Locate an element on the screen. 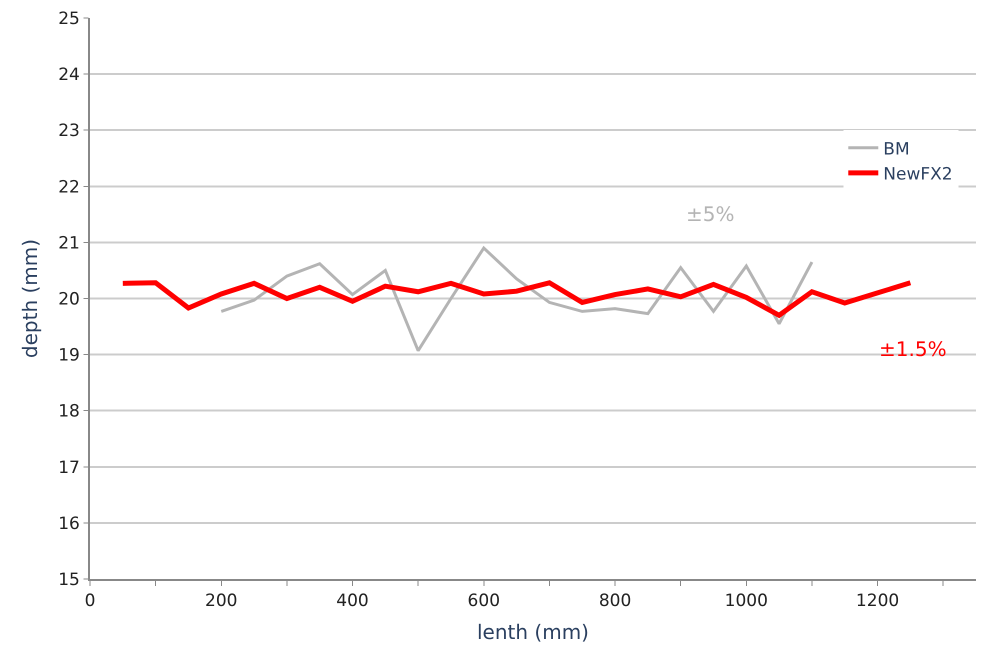 The height and width of the screenshot is (654, 981). x-tick-label: 200 is located at coordinates (221, 601).